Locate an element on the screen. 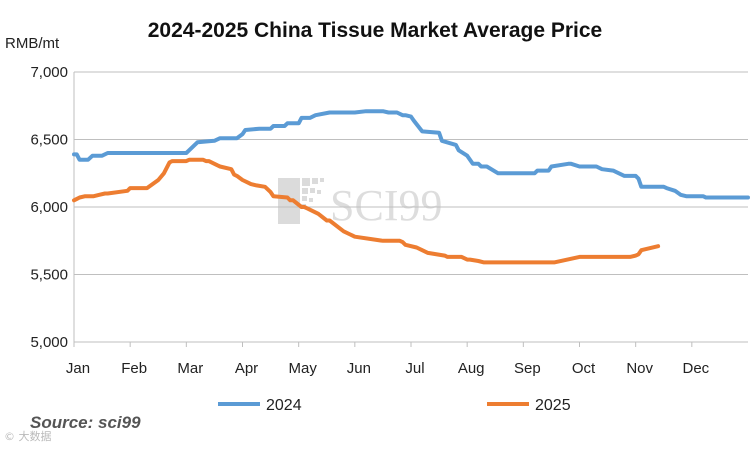  y-axis-ticks: 5,000 5,500 6,000 6,500 7,000 is located at coordinates (49, 207).